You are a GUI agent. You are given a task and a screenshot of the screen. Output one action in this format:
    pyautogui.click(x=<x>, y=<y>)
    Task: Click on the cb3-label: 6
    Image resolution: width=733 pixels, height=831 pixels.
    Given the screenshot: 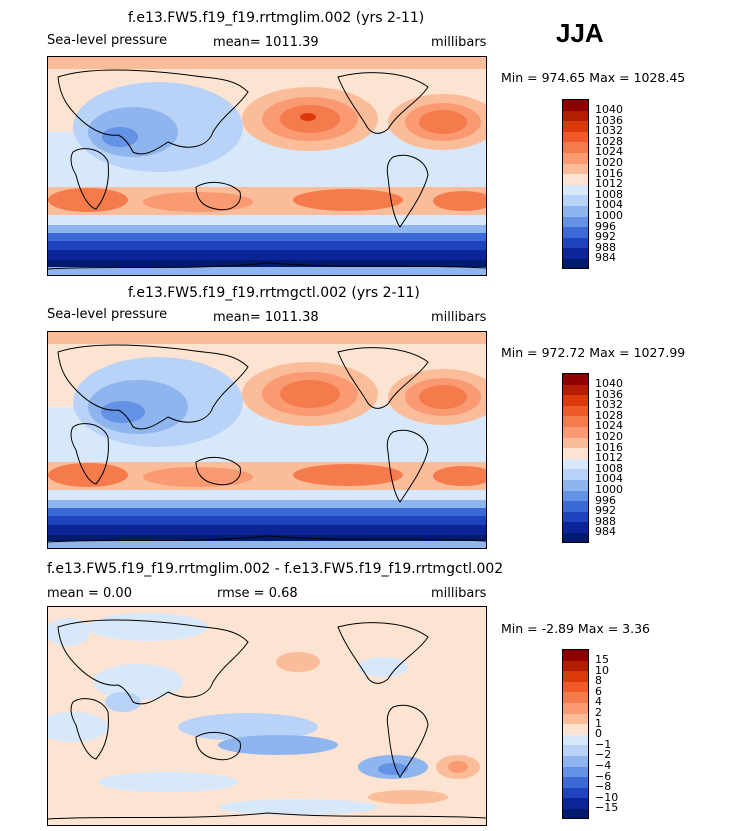 What is the action you would take?
    pyautogui.click(x=598, y=691)
    